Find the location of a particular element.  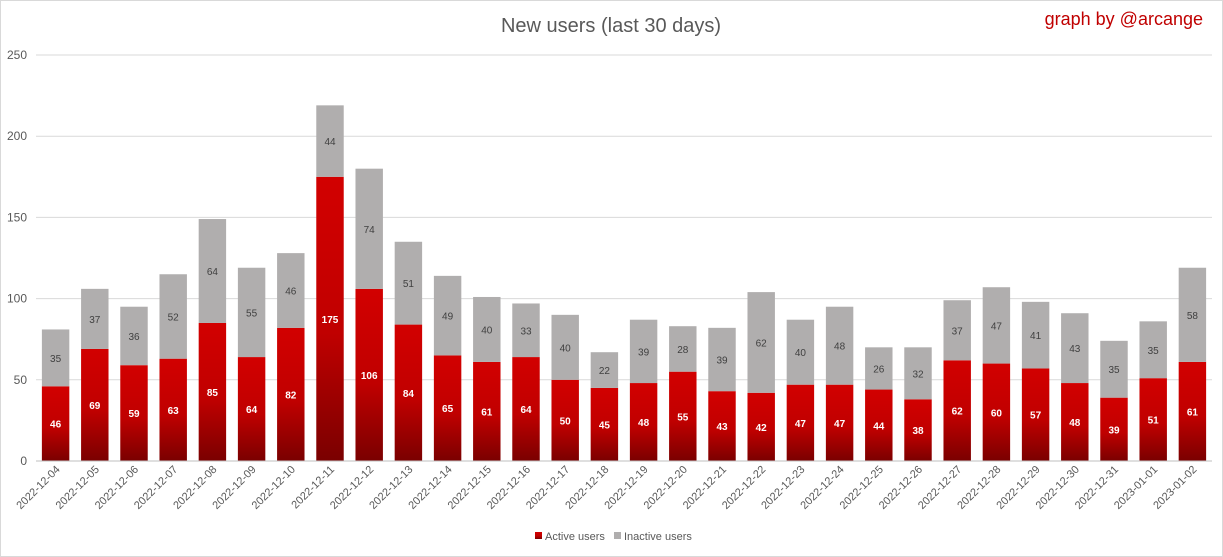

data-label-inactive: 39 is located at coordinates (722, 361).